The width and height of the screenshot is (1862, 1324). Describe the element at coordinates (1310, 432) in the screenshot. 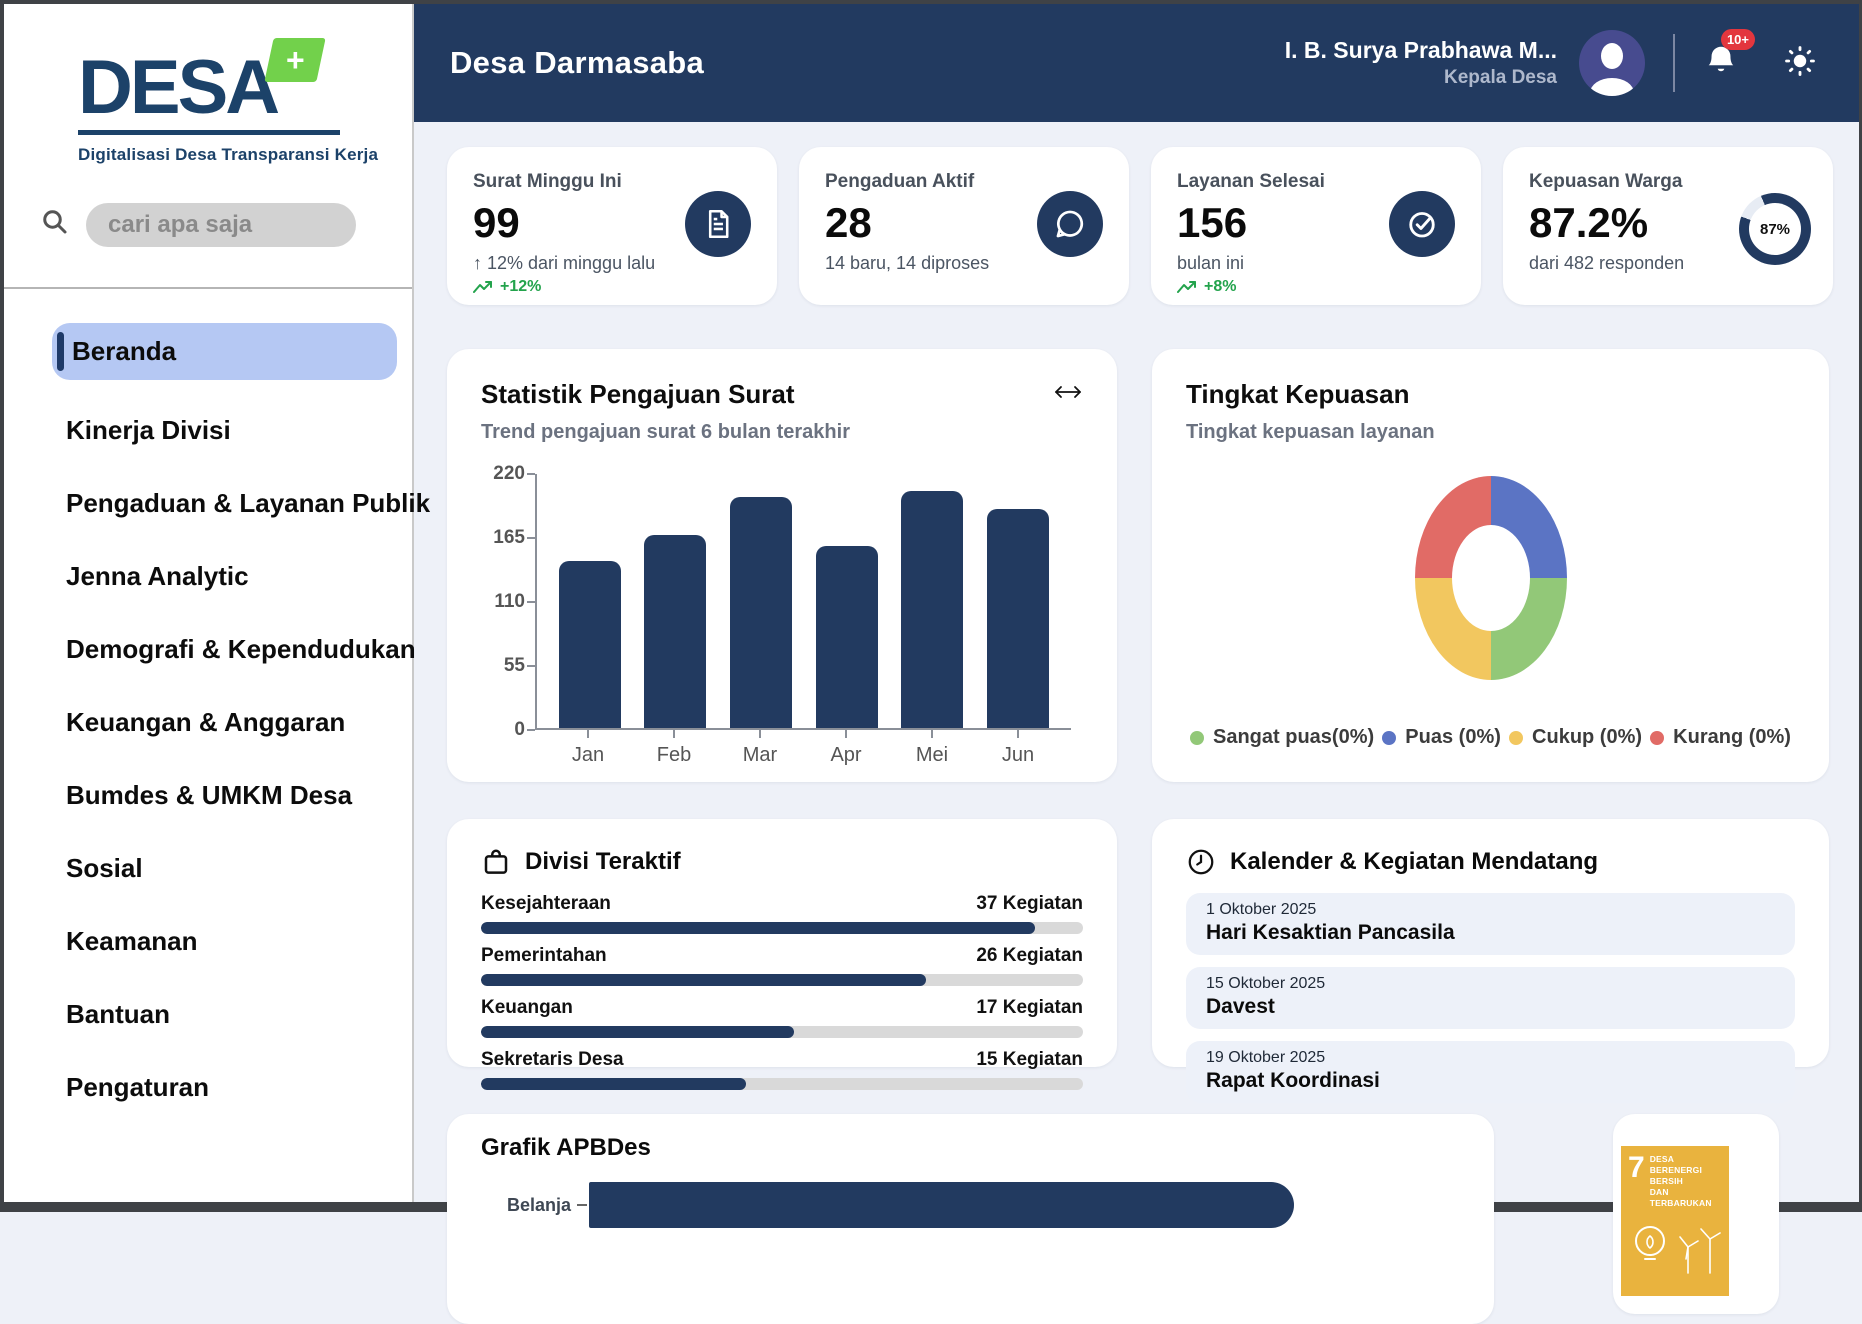

I see `panel-subtitle: Tingkat kepuasan layanan` at that location.